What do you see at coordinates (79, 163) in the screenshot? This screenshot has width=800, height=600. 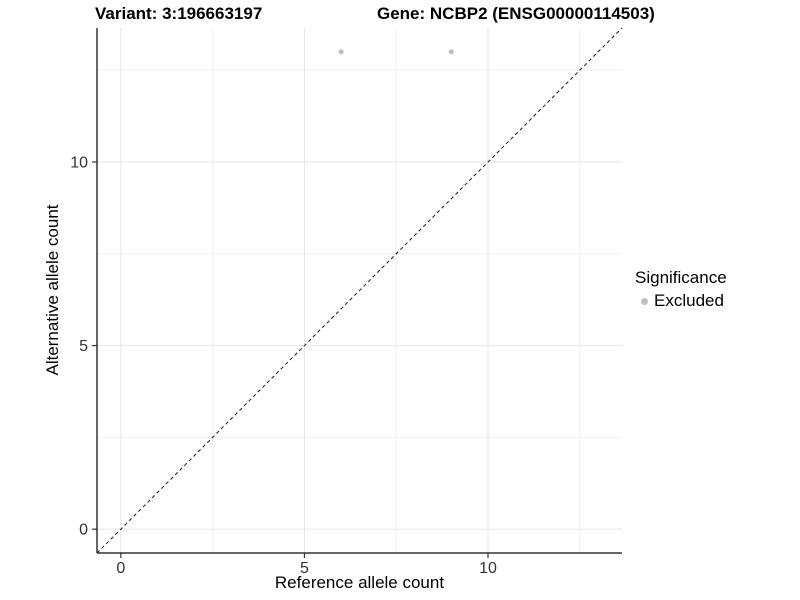 I see `y-tick-label: 10` at bounding box center [79, 163].